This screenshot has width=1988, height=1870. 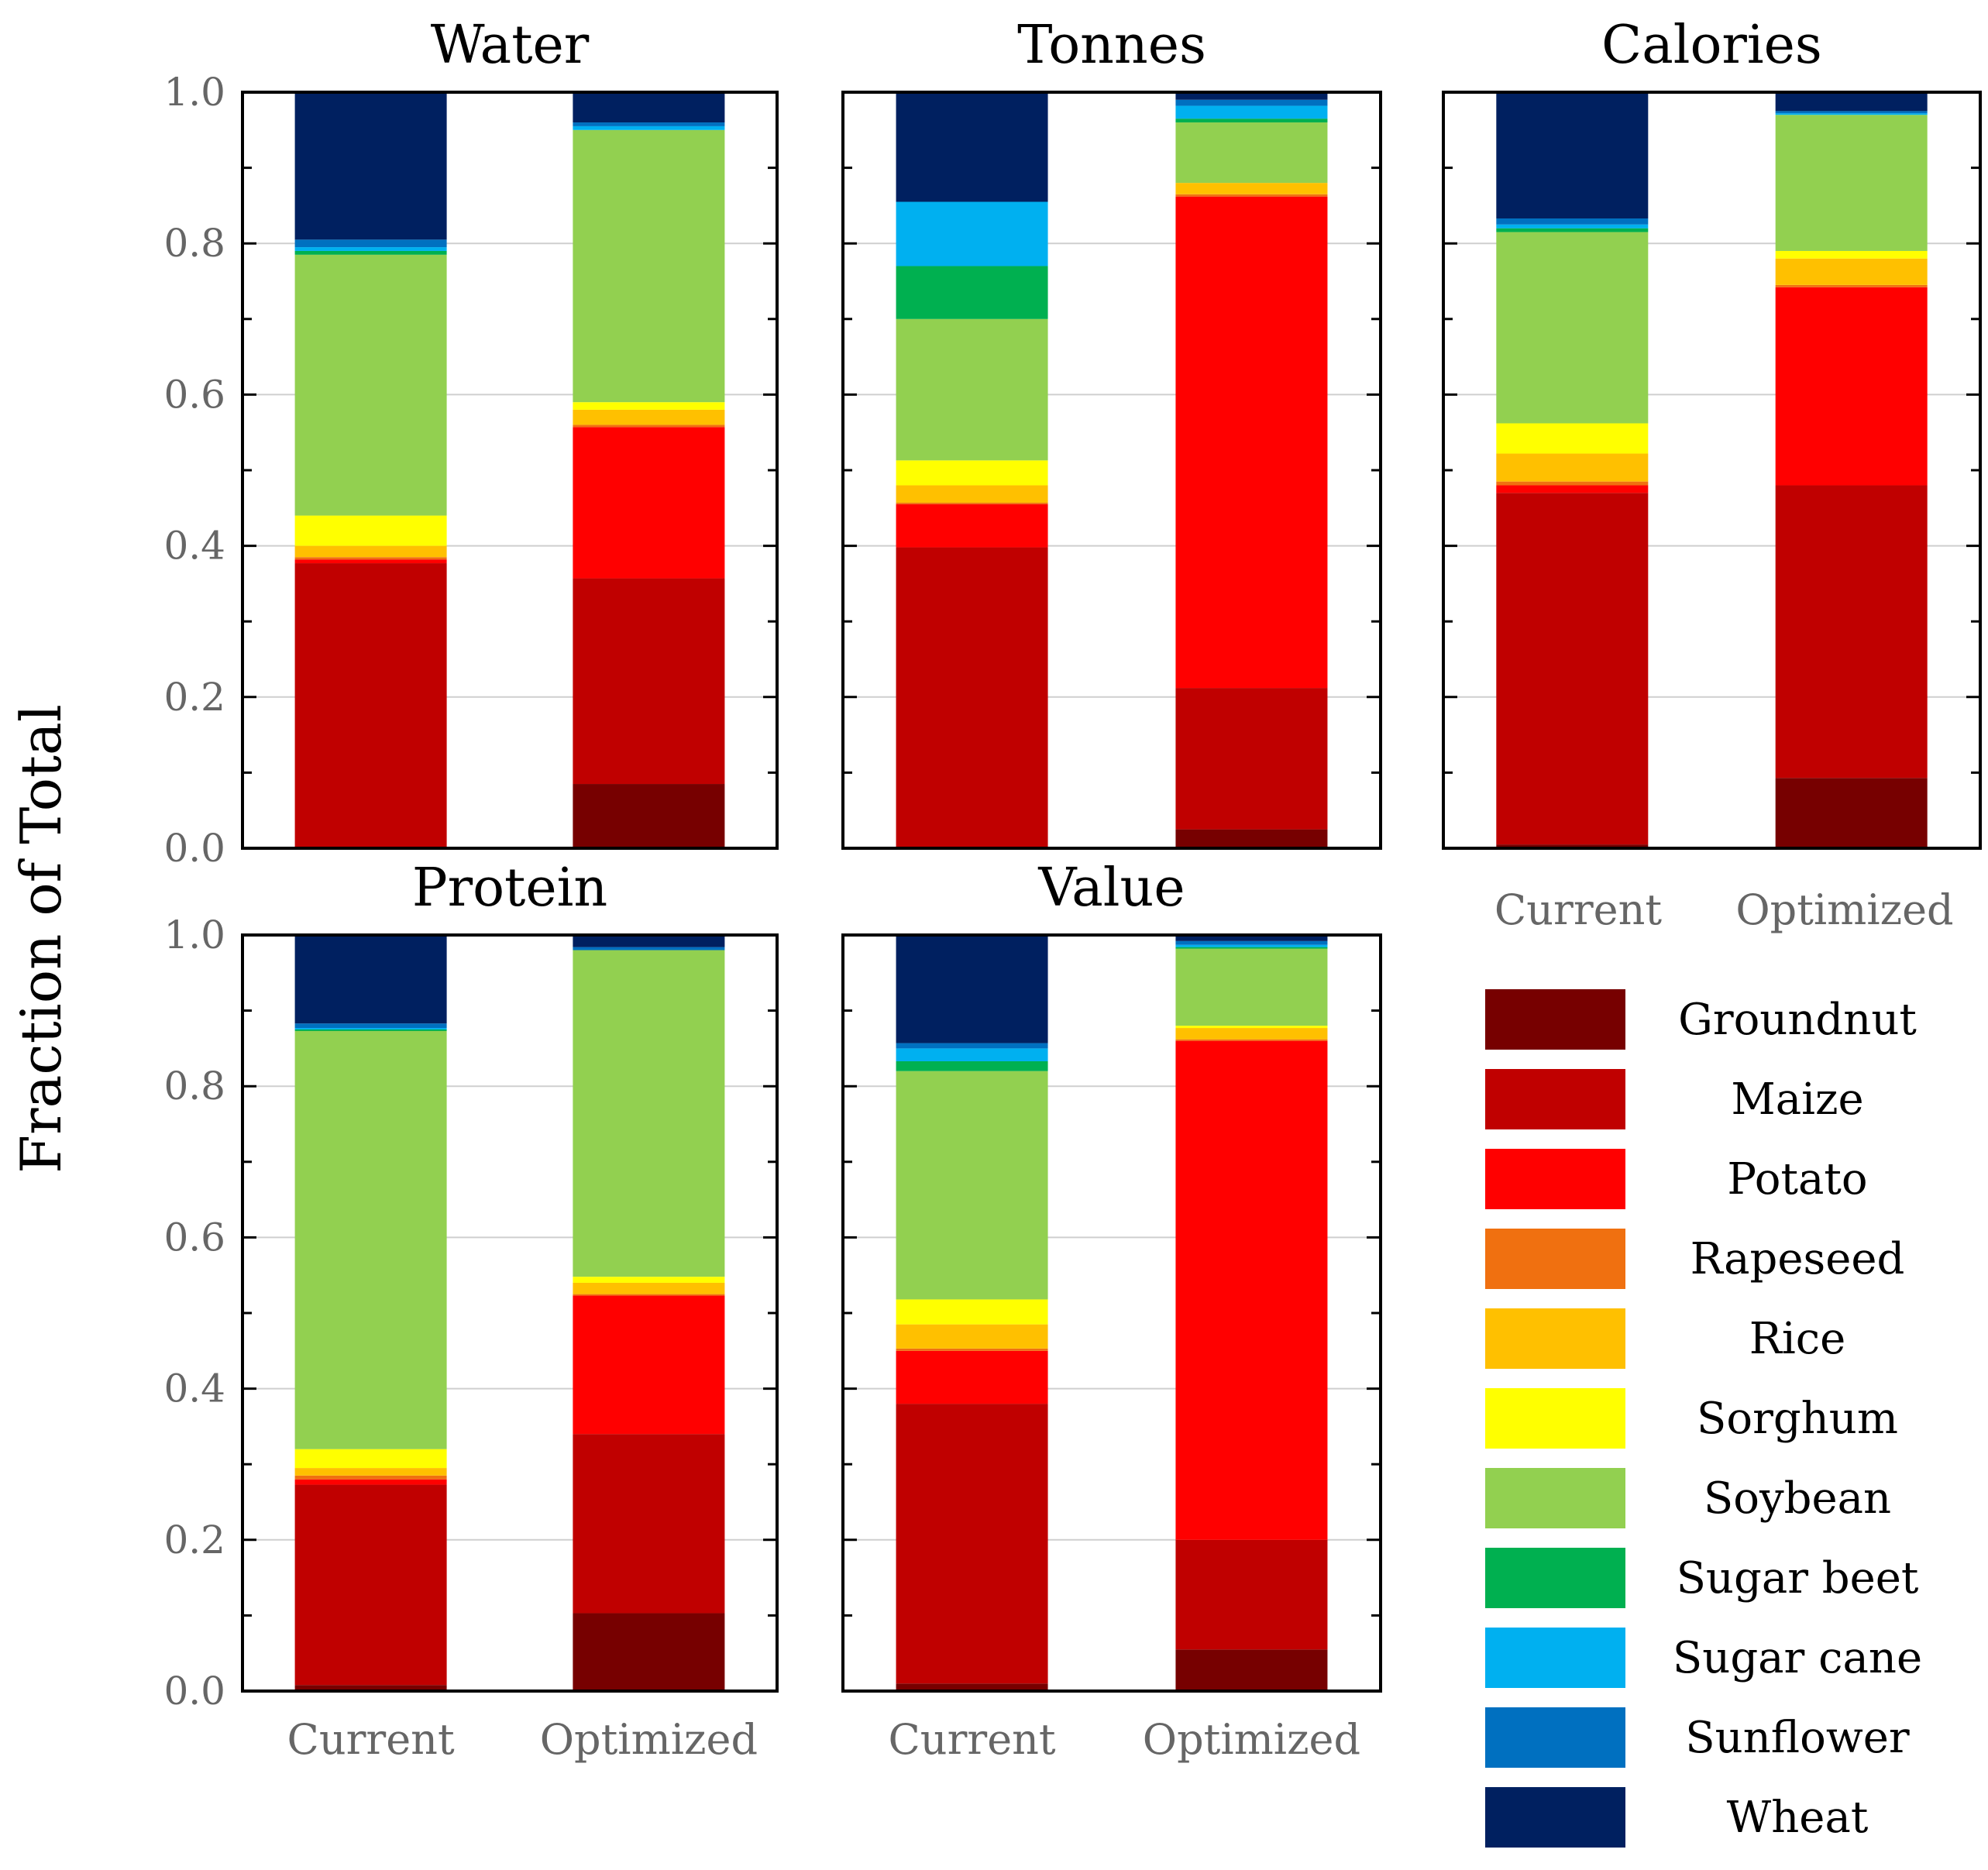 What do you see at coordinates (1555, 1338) in the screenshot?
I see `legend-swatch-rice` at bounding box center [1555, 1338].